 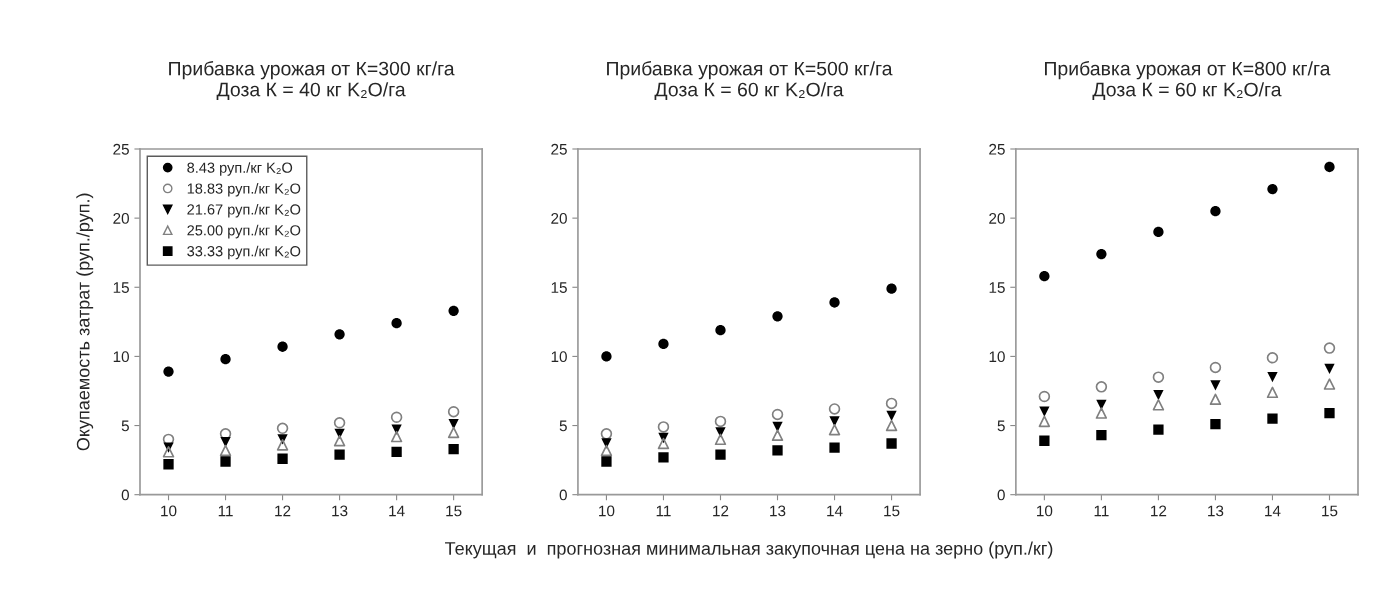 What do you see at coordinates (85, 322) in the screenshot?
I see `y-axis-title: Окупаемость затрат (руп./руп.)` at bounding box center [85, 322].